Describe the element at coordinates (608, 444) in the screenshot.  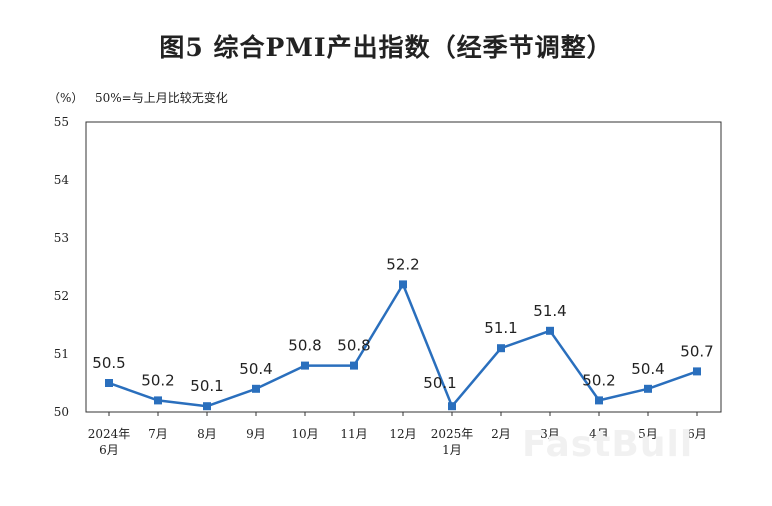
I see `watermark: FastBull` at that location.